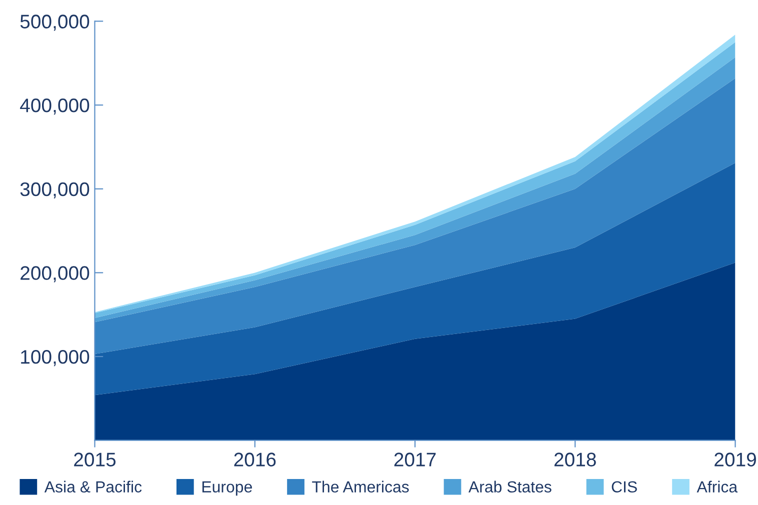 Image resolution: width=758 pixels, height=505 pixels. What do you see at coordinates (717, 486) in the screenshot?
I see `legend-label: Africa` at bounding box center [717, 486].